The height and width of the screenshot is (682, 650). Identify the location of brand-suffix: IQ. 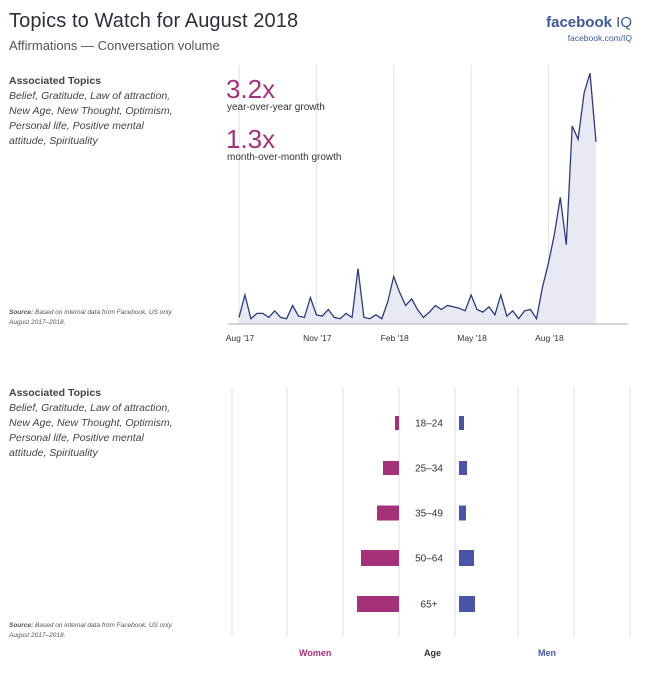
(621, 22).